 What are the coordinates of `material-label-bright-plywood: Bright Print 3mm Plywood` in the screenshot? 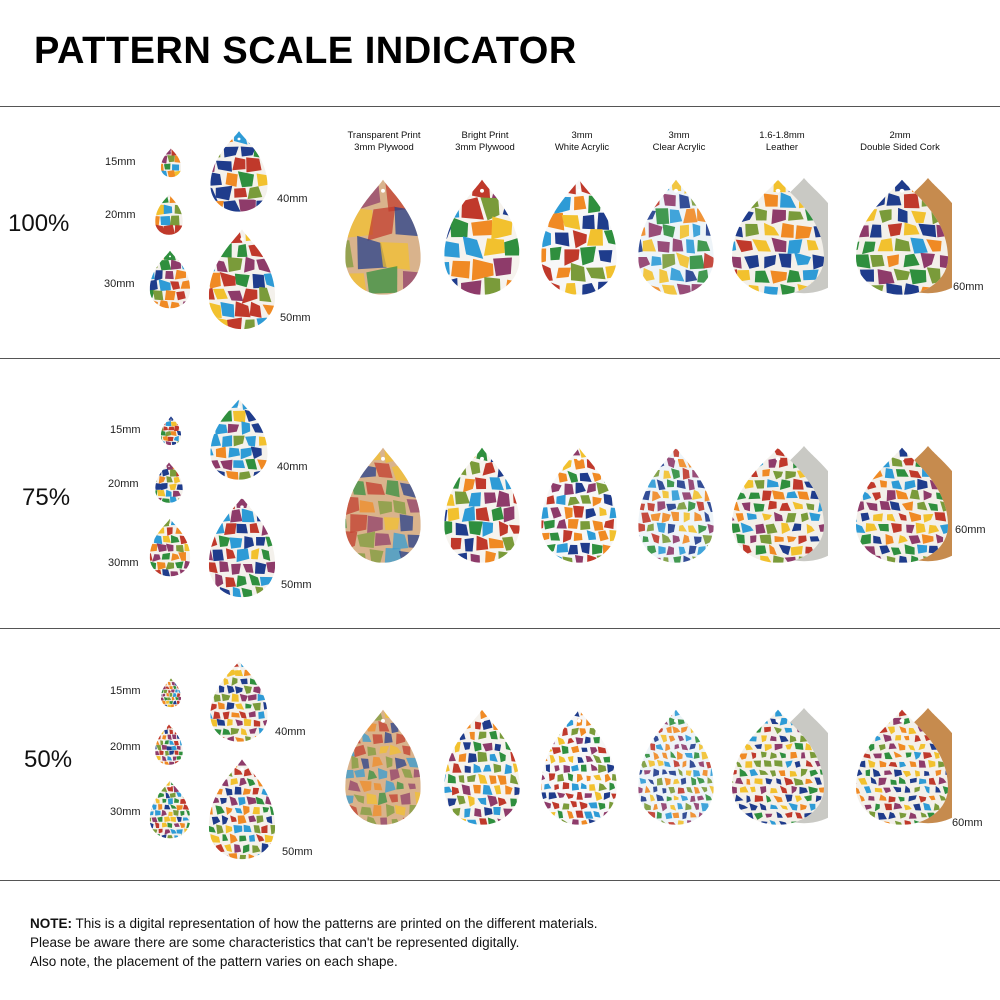 It's located at (485, 141).